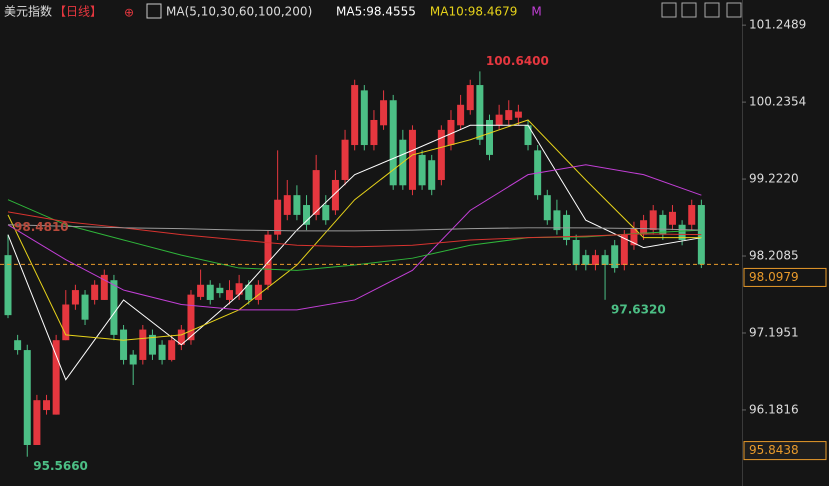 The width and height of the screenshot is (829, 486). I want to click on y-tick-label: 97.1951, so click(774, 332).